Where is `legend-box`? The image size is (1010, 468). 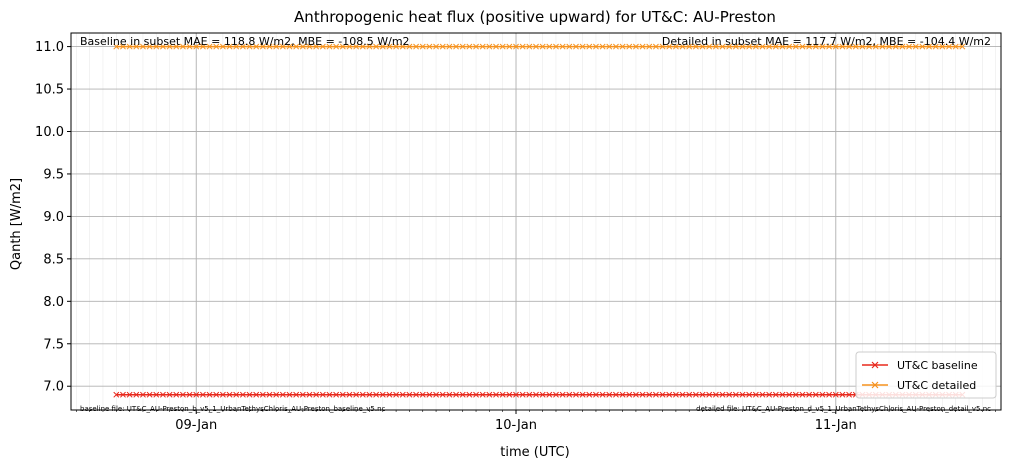 legend-box is located at coordinates (926, 375).